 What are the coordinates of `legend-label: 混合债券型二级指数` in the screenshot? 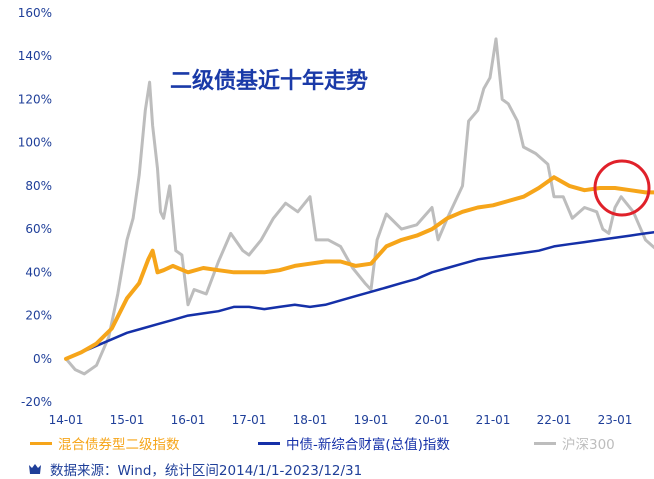 It's located at (119, 445).